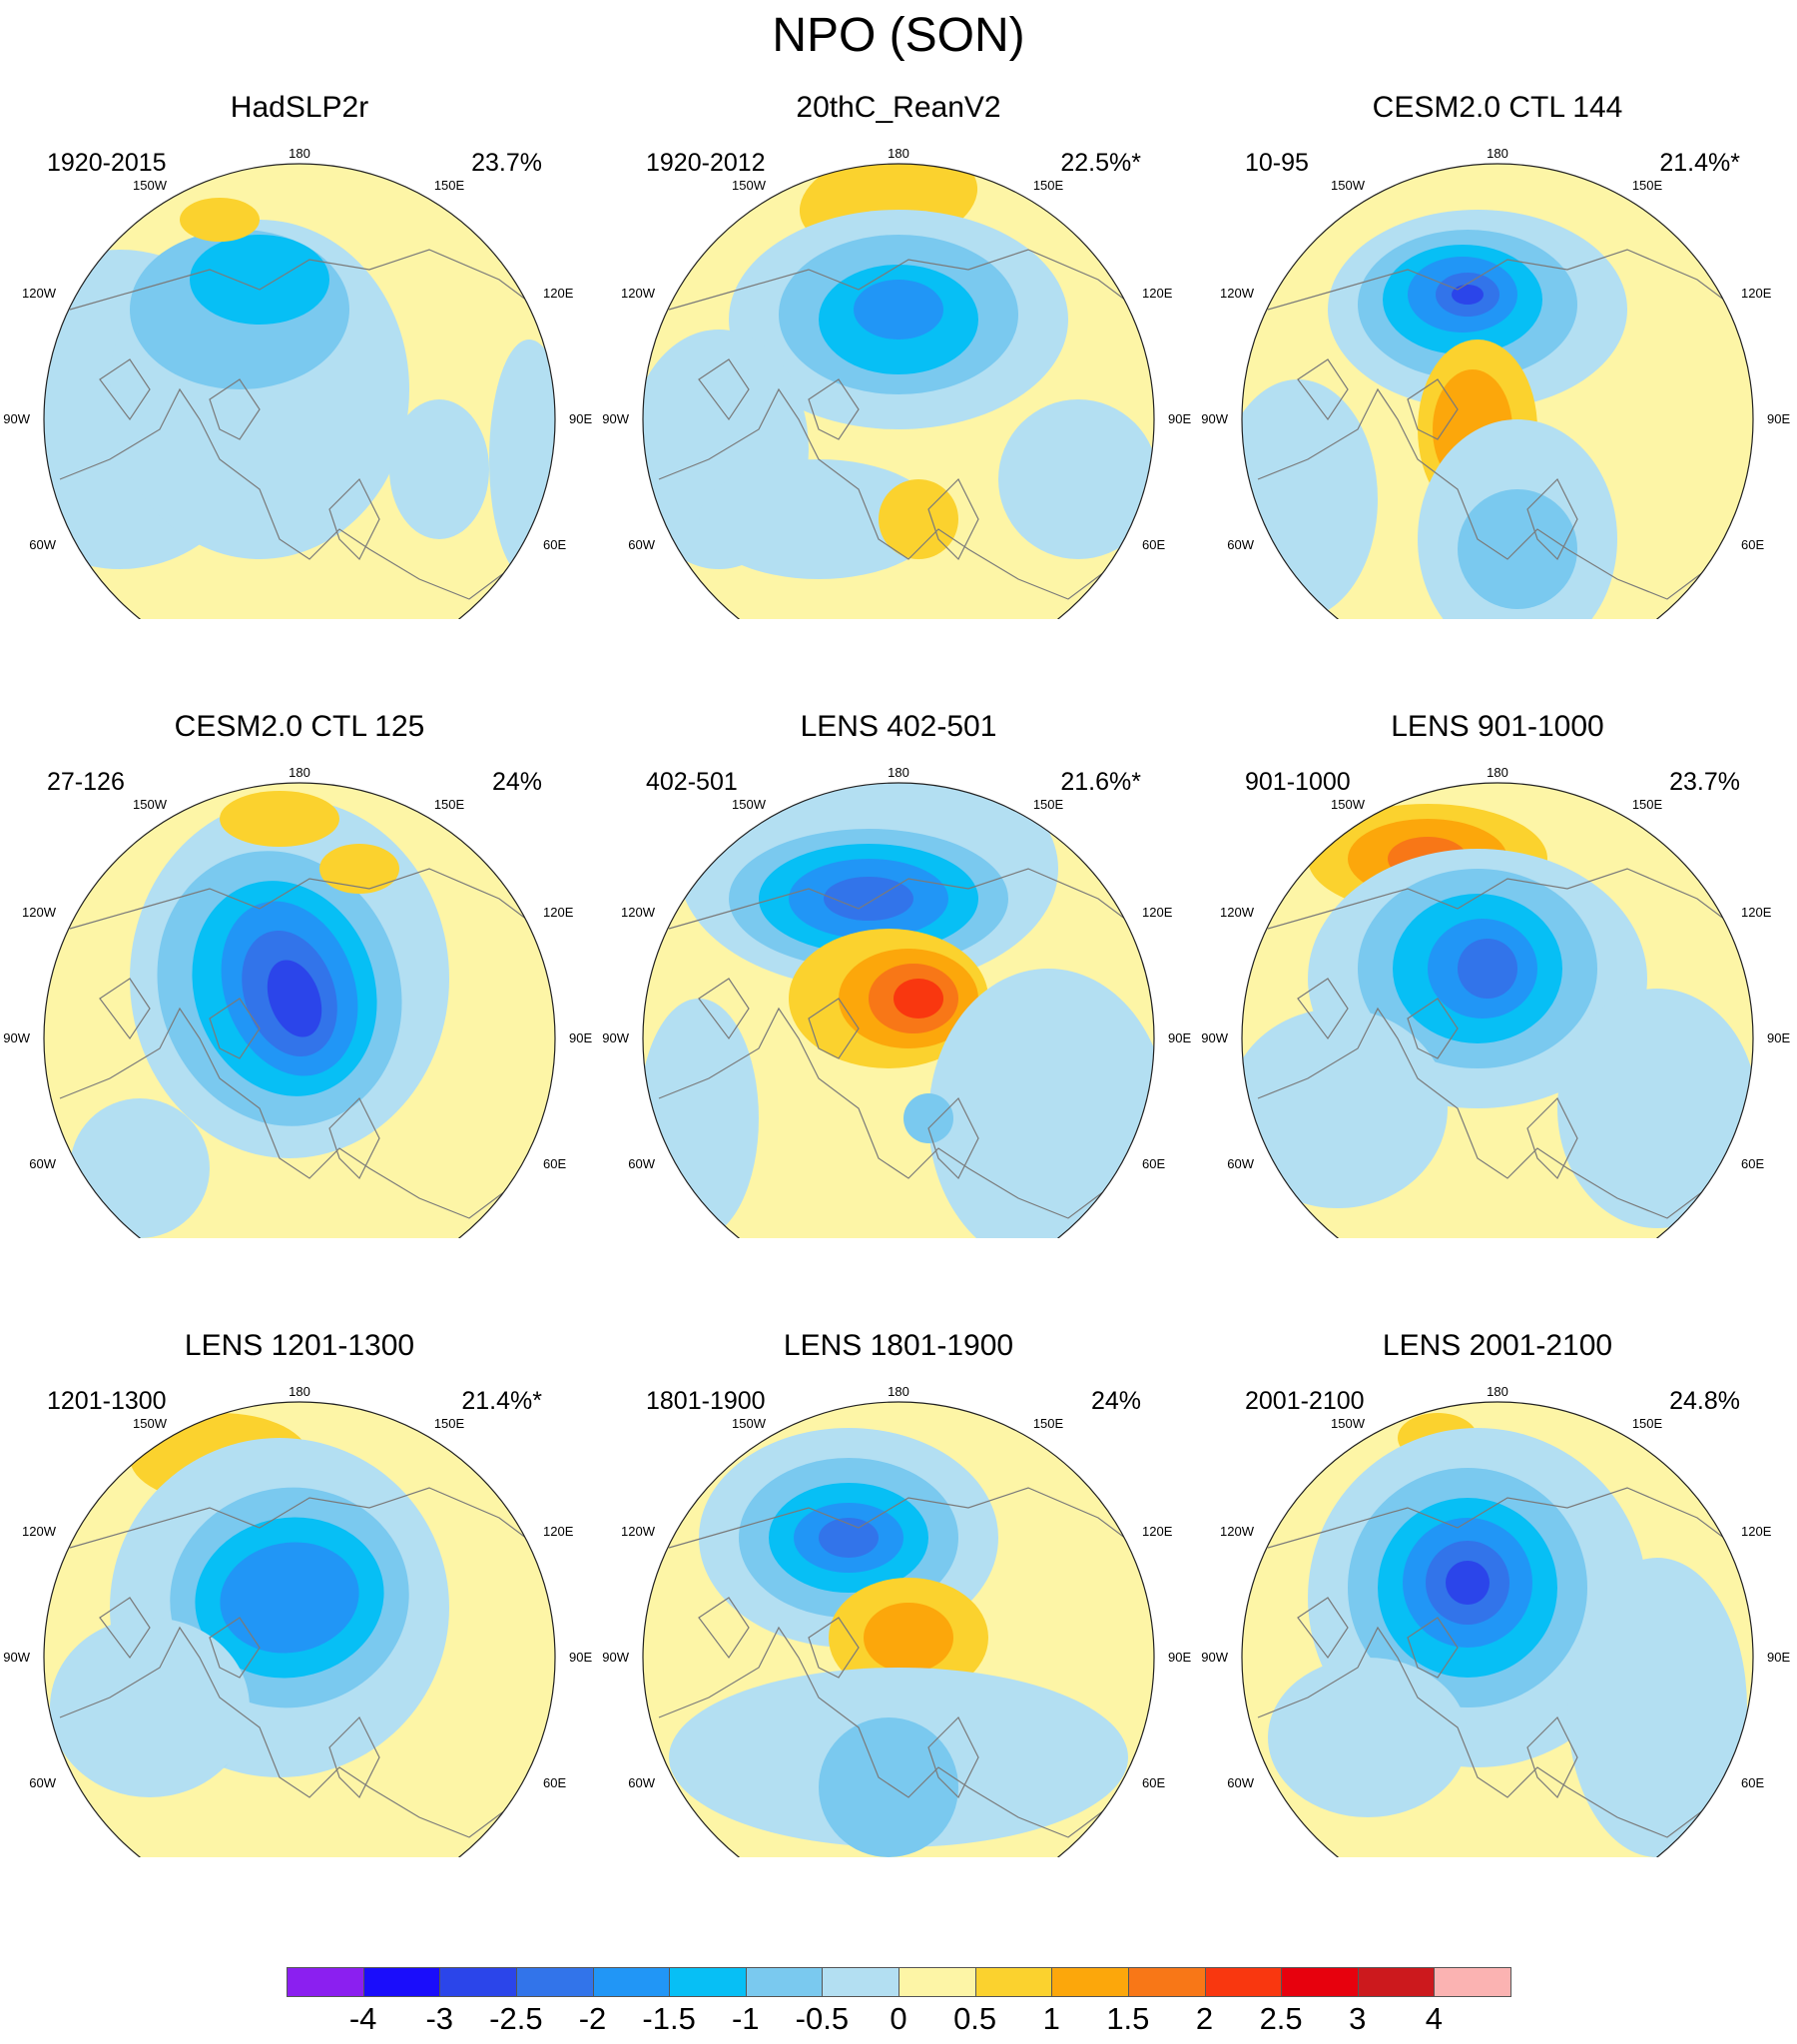 The width and height of the screenshot is (1797, 2044). Describe the element at coordinates (1358, 2018) in the screenshot. I see `colorbar-label: 3` at that location.